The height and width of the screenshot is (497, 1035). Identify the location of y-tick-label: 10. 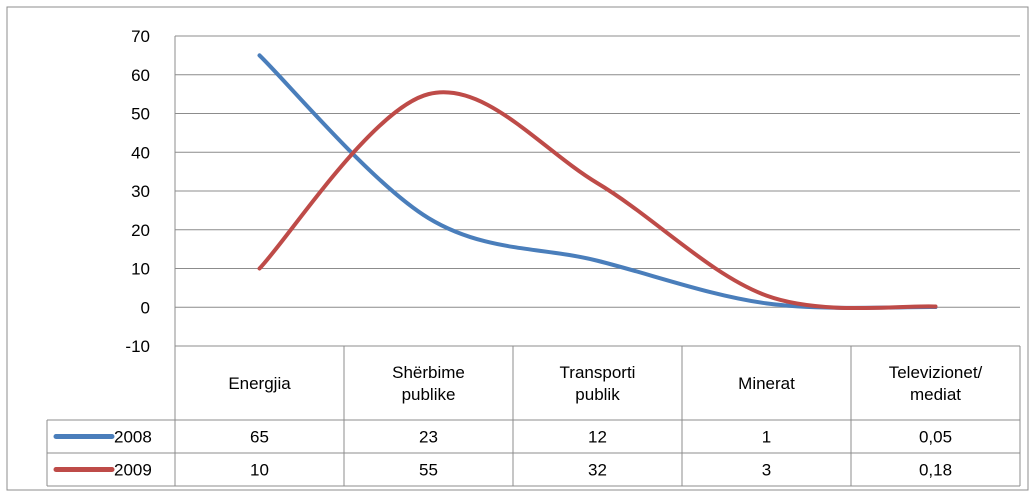
(140, 269).